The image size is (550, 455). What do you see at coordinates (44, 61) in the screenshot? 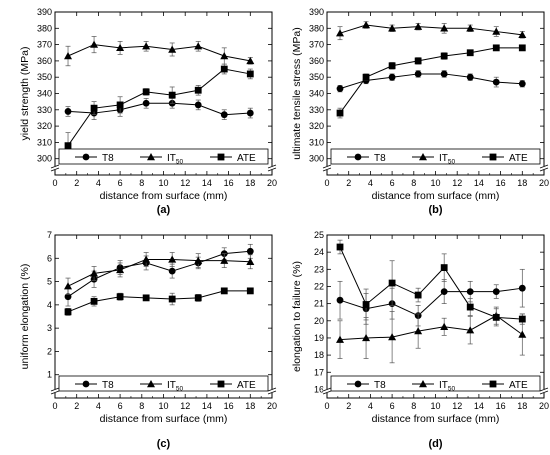
I see `y-tick-label: 360` at bounding box center [44, 61].